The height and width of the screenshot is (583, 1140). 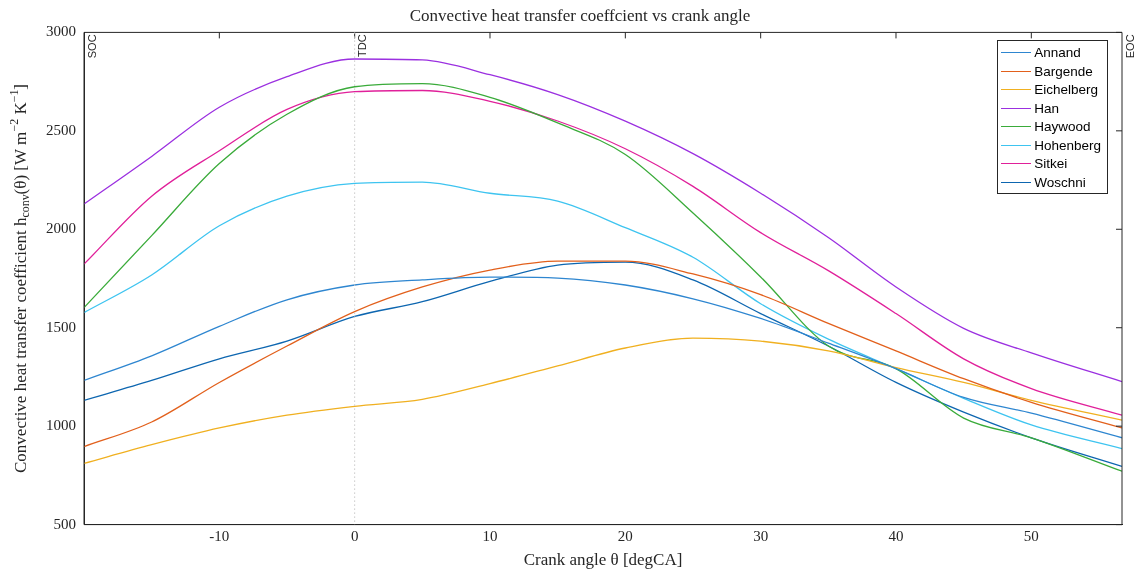 I want to click on legend-label: Bargende, so click(x=1063, y=71).